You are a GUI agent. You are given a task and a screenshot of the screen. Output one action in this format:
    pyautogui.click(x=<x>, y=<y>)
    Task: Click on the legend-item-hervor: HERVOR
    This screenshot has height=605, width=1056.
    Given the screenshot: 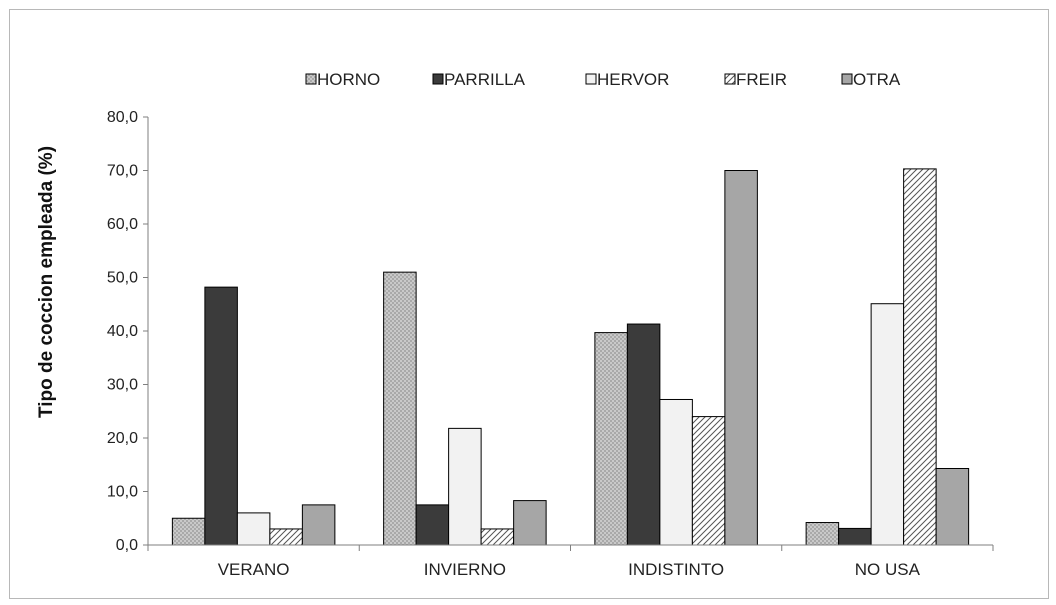 What is the action you would take?
    pyautogui.click(x=627, y=79)
    